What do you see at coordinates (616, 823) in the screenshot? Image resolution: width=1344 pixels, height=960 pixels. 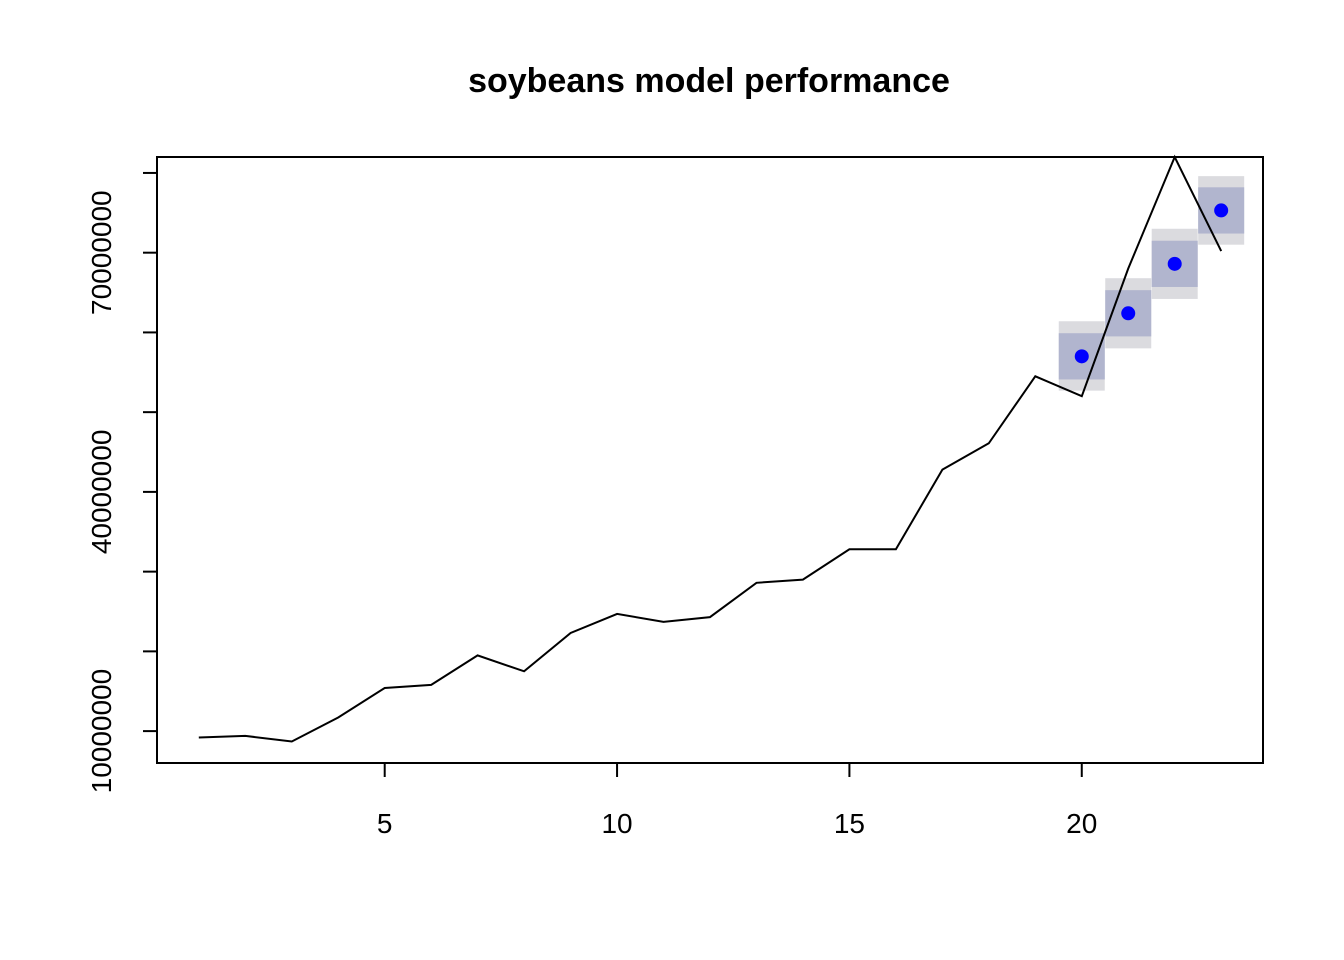 I see `x-tick-label: 10` at bounding box center [616, 823].